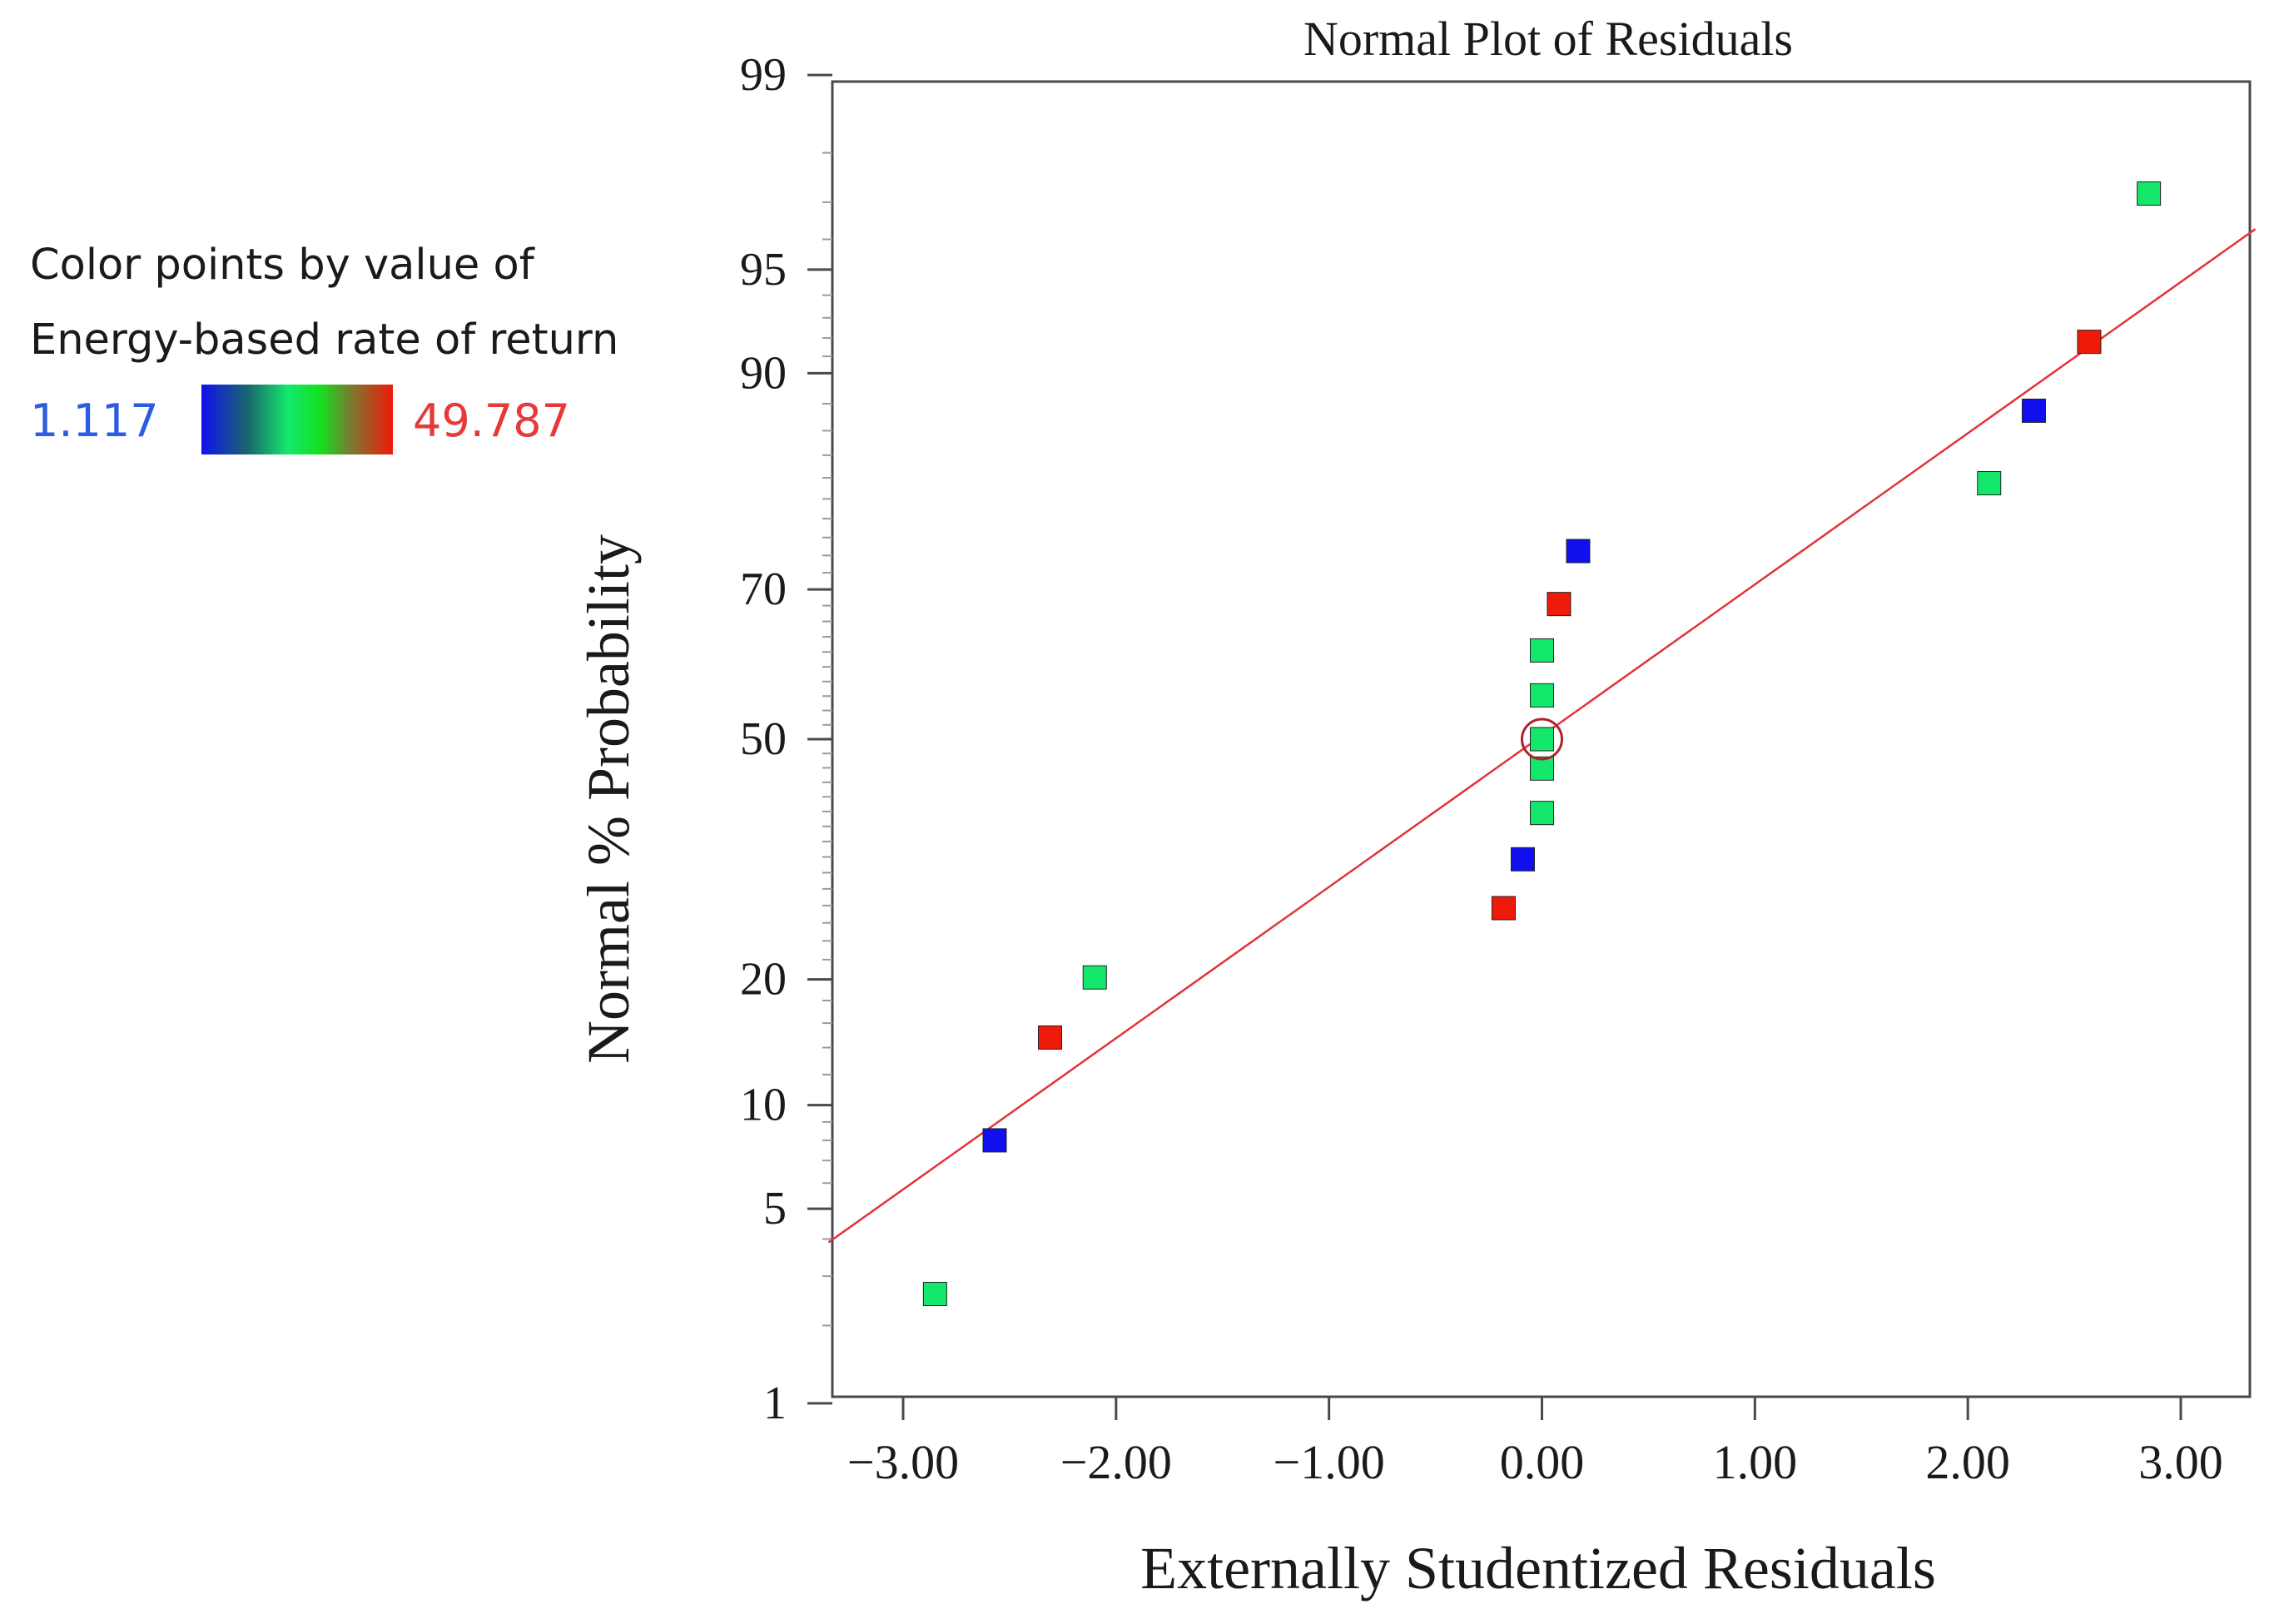 The image size is (2279, 1624). What do you see at coordinates (775, 1404) in the screenshot?
I see `y-tick-label: 1` at bounding box center [775, 1404].